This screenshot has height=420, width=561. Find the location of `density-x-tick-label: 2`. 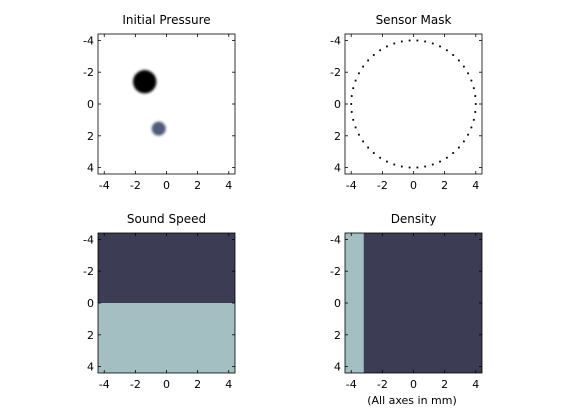

density-x-tick-label: 2 is located at coordinates (444, 384).